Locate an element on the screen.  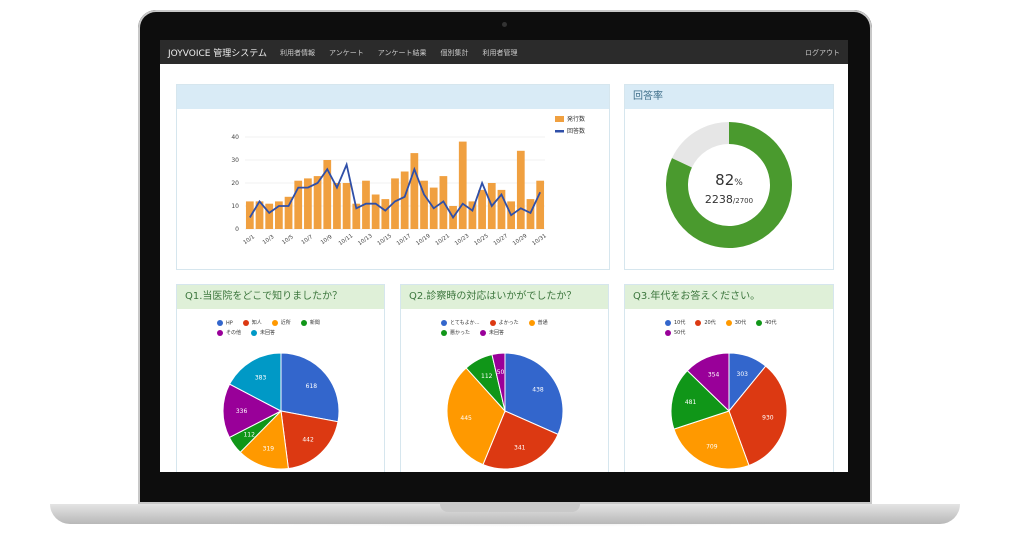
x-tick-label: 10/31 is located at coordinates (539, 240).